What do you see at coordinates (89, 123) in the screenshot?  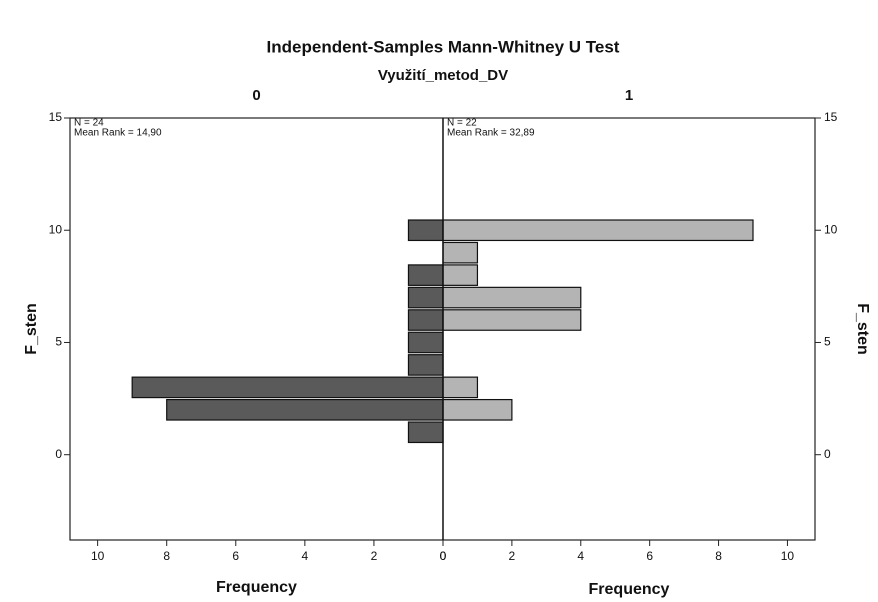 I see `annotation: N = 24` at bounding box center [89, 123].